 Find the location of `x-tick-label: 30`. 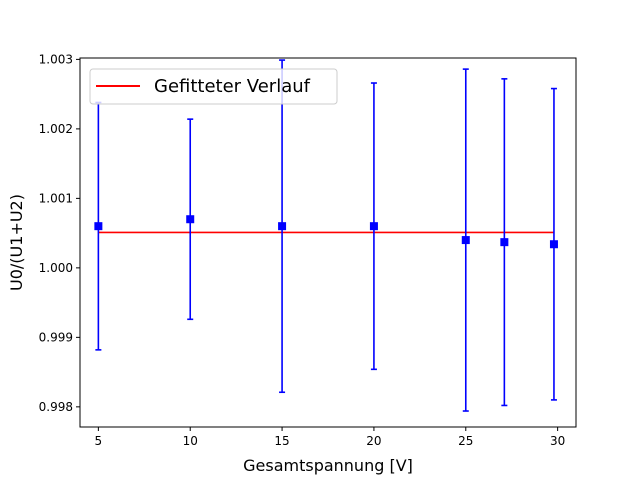

x-tick-label: 30 is located at coordinates (557, 441).